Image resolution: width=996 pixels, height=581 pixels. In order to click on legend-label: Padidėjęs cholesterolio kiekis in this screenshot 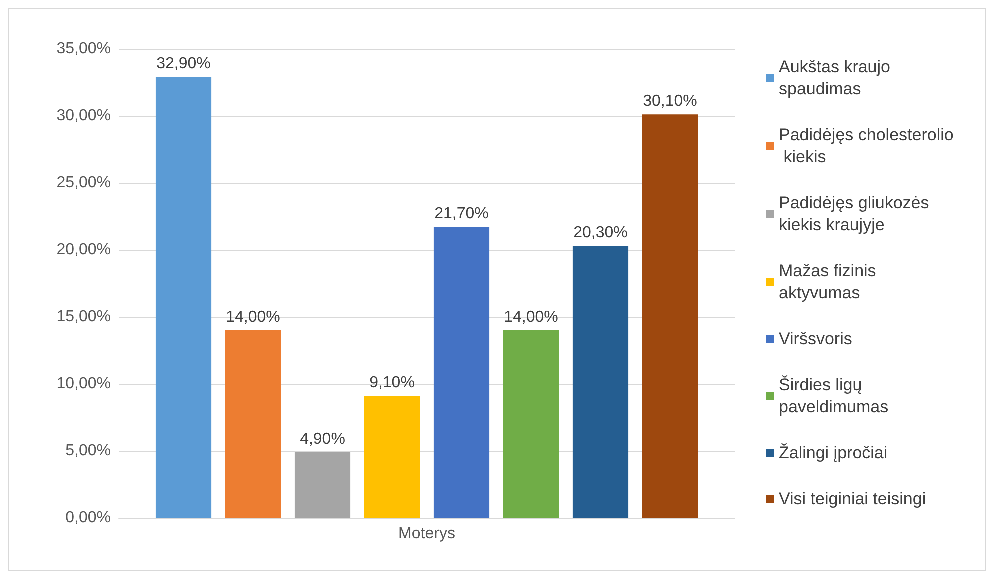, I will do `click(866, 146)`.